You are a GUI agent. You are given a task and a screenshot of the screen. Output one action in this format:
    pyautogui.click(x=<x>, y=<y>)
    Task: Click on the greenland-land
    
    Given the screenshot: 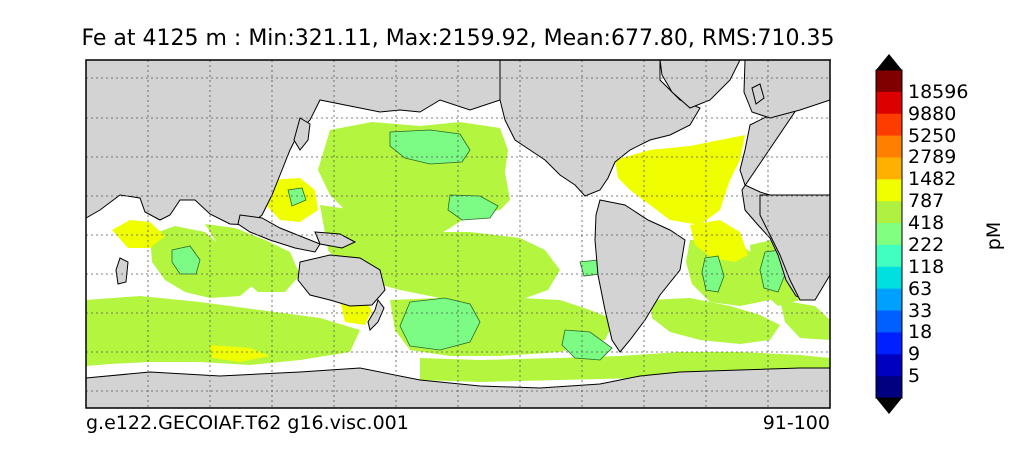 What is the action you would take?
    pyautogui.click(x=700, y=84)
    